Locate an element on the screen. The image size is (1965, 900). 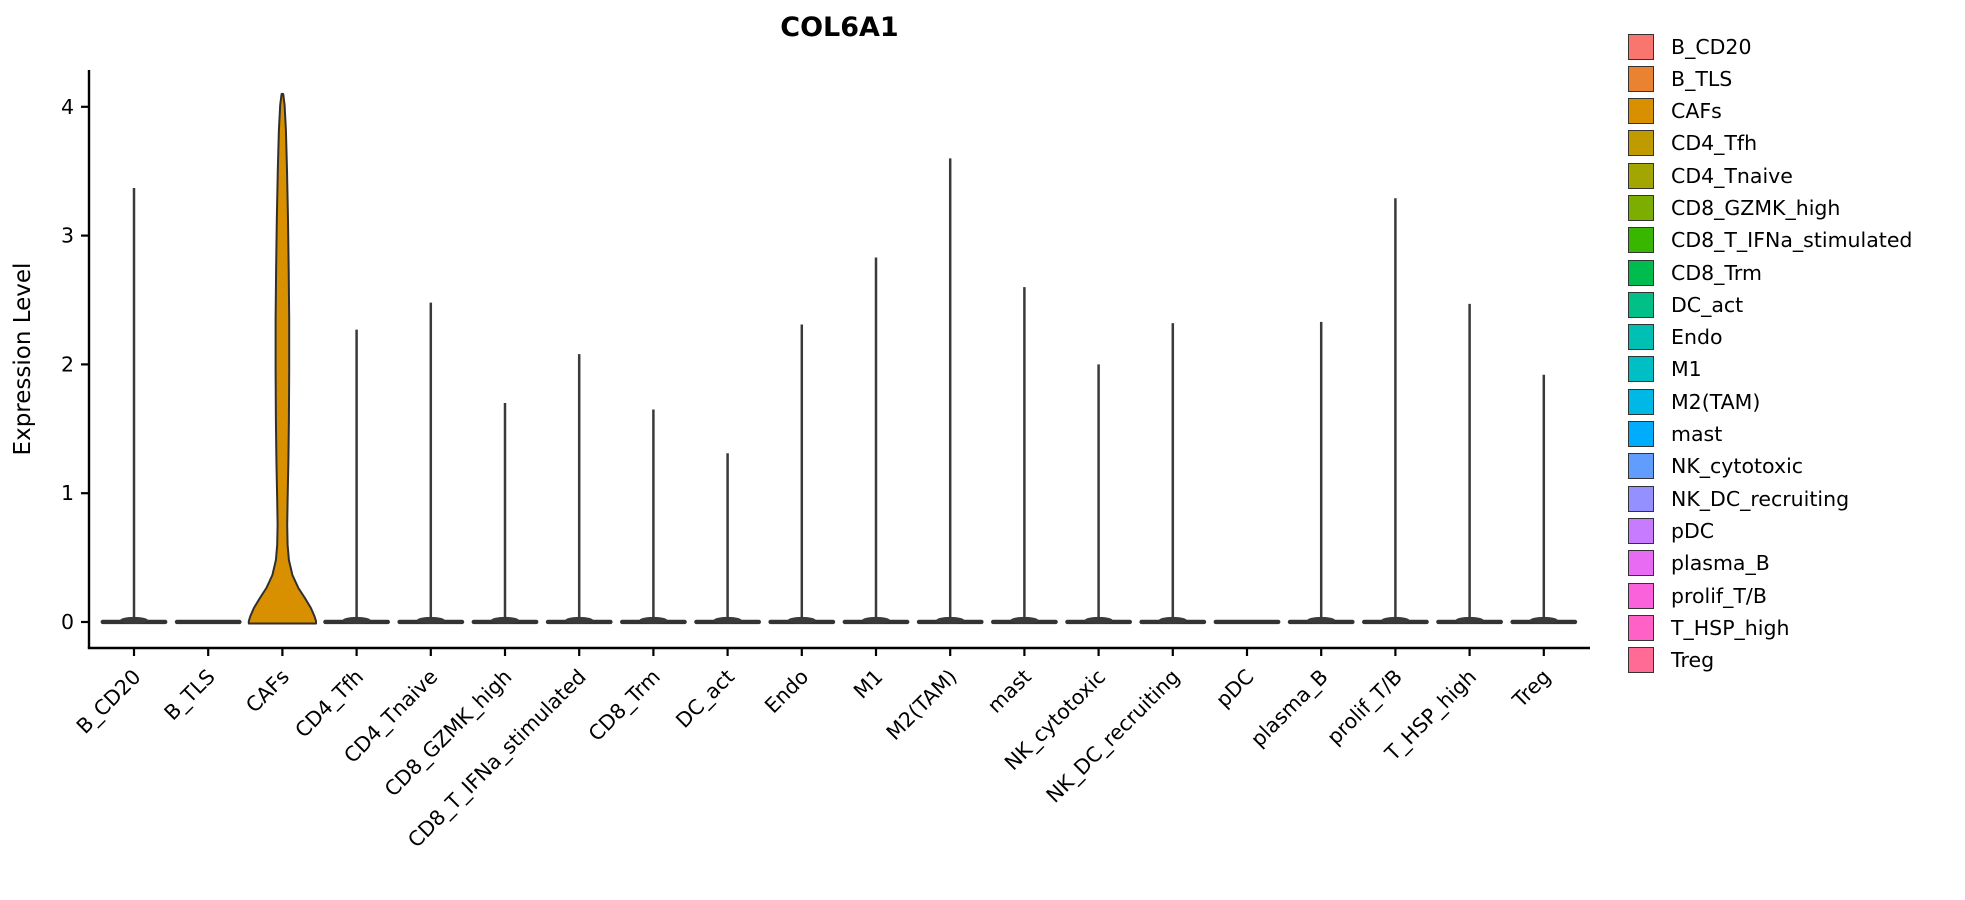
legend-item-treg: Treg is located at coordinates (1770, 660).